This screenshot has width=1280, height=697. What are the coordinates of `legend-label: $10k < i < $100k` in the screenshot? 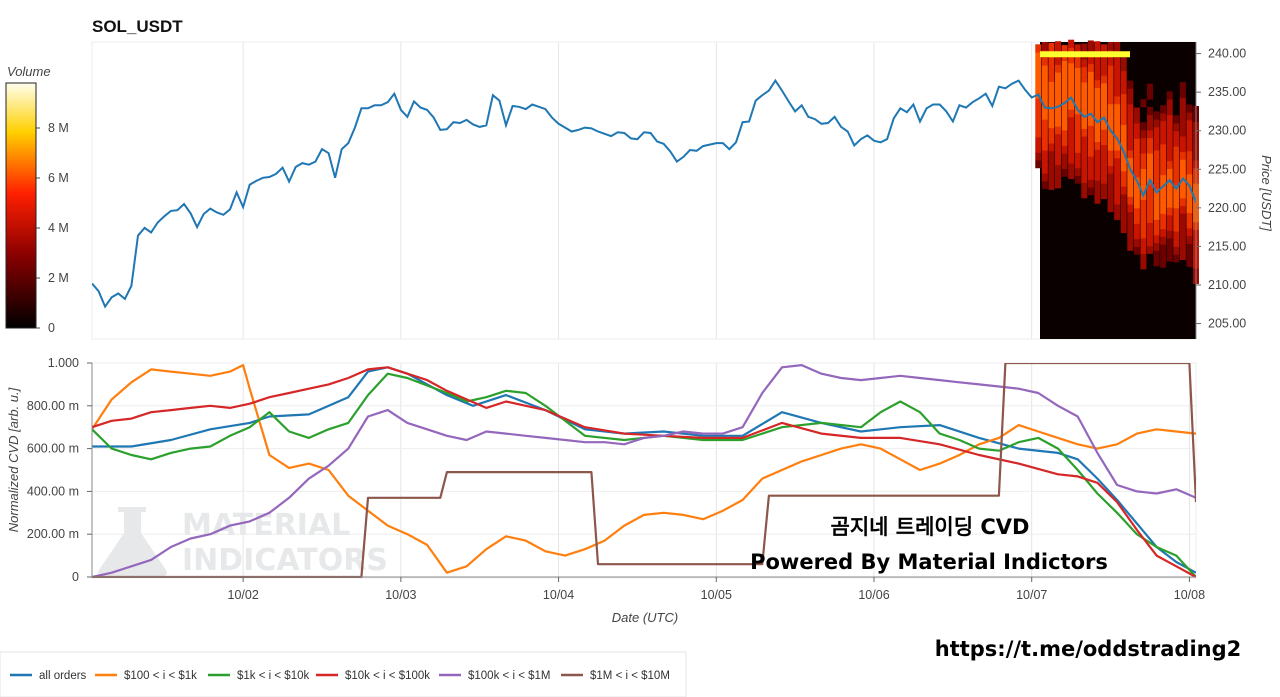 It's located at (387, 676).